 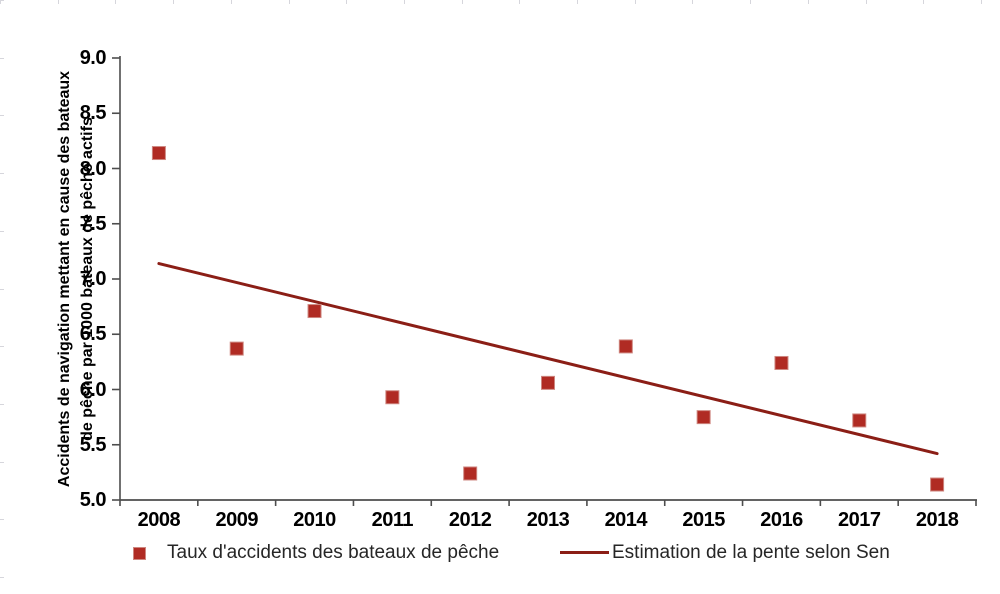 I want to click on y-tick-label: 5.5, so click(x=93, y=444).